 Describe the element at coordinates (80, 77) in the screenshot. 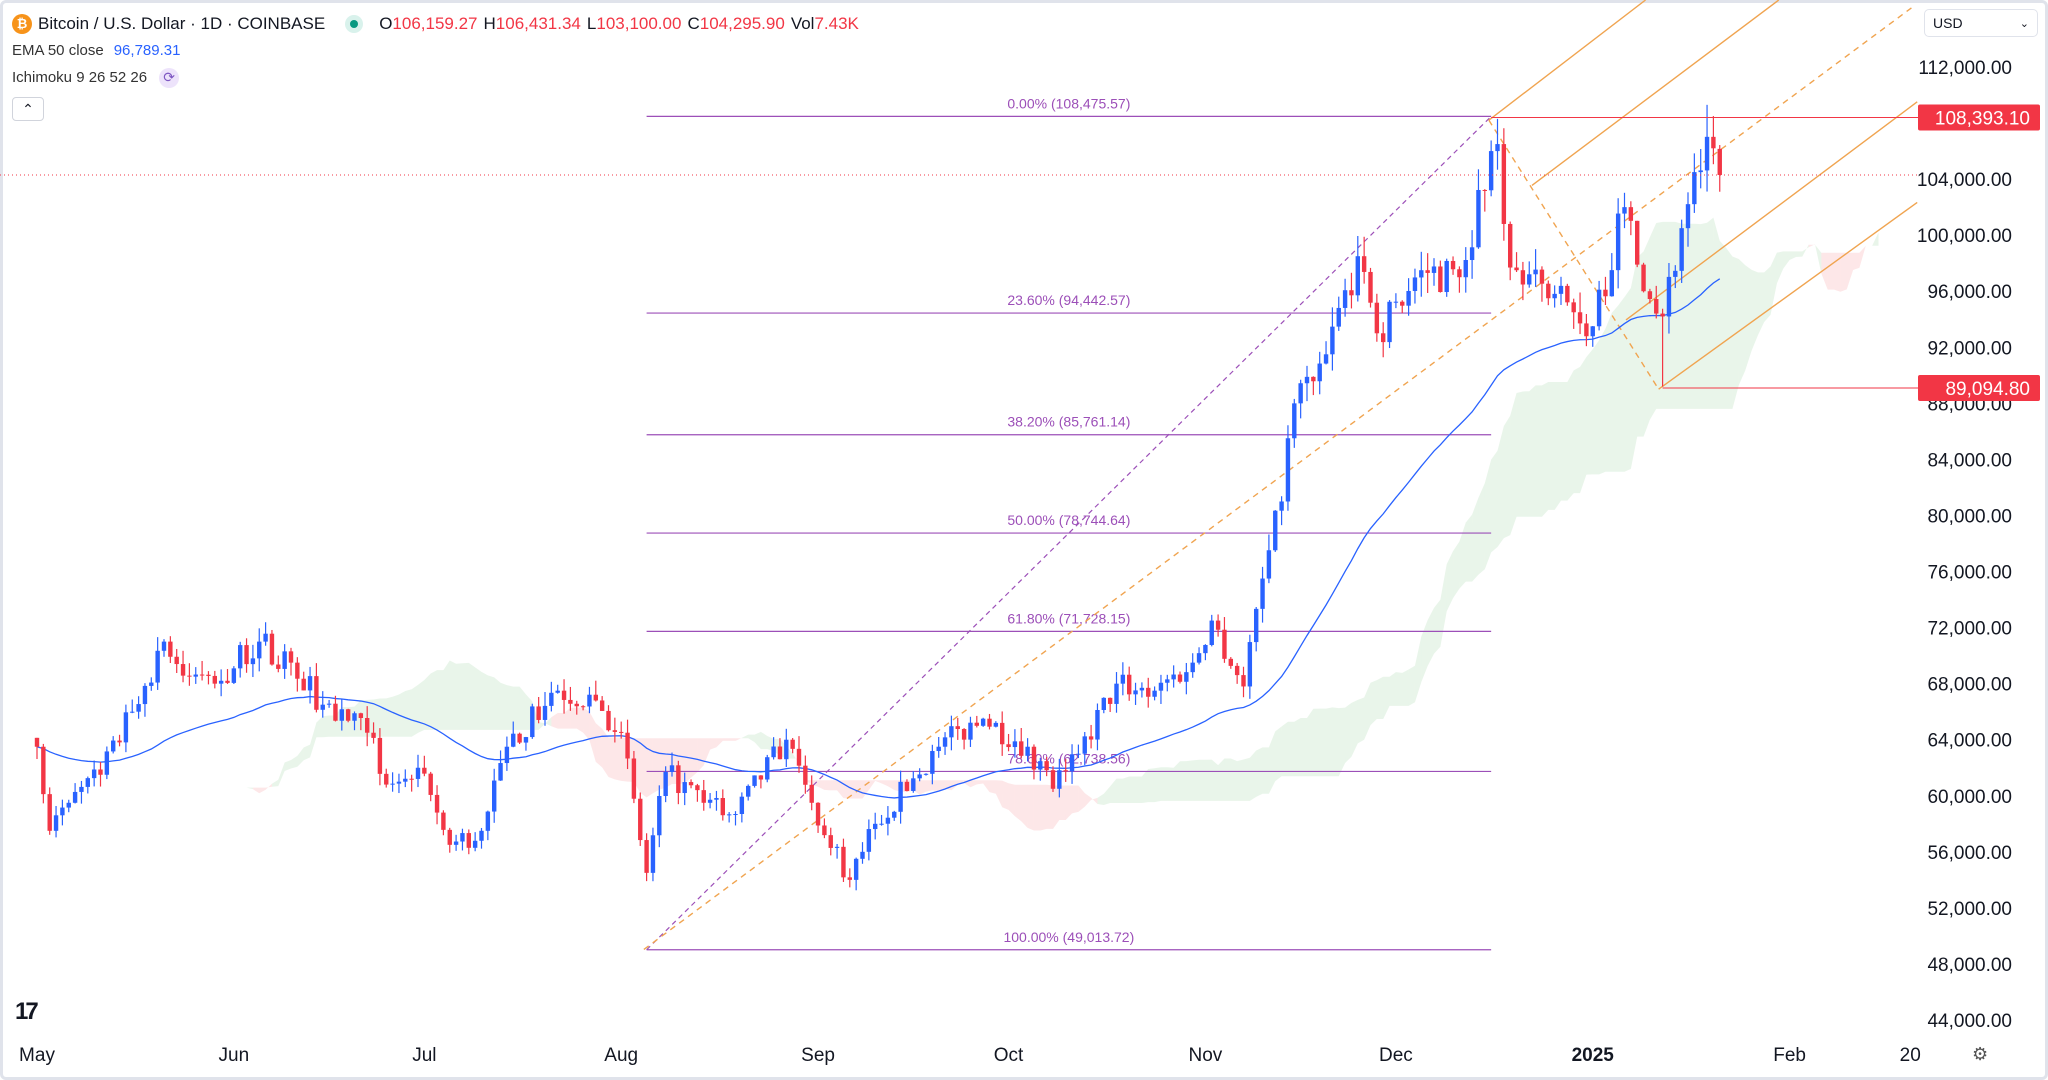

I see `ichimoku-label: Ichimoku 9 26 52 26` at that location.